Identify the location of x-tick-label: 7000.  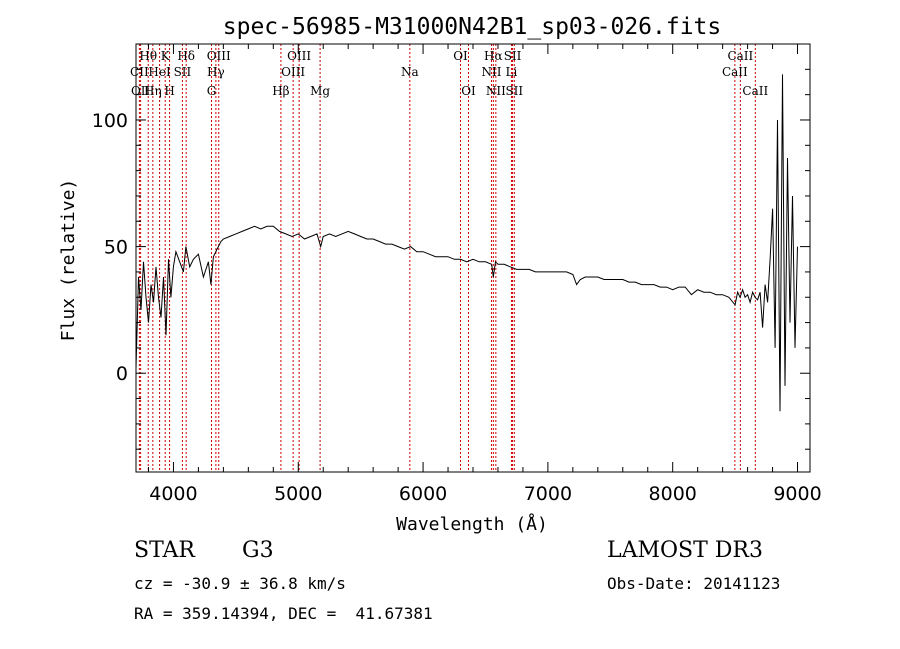
(548, 494).